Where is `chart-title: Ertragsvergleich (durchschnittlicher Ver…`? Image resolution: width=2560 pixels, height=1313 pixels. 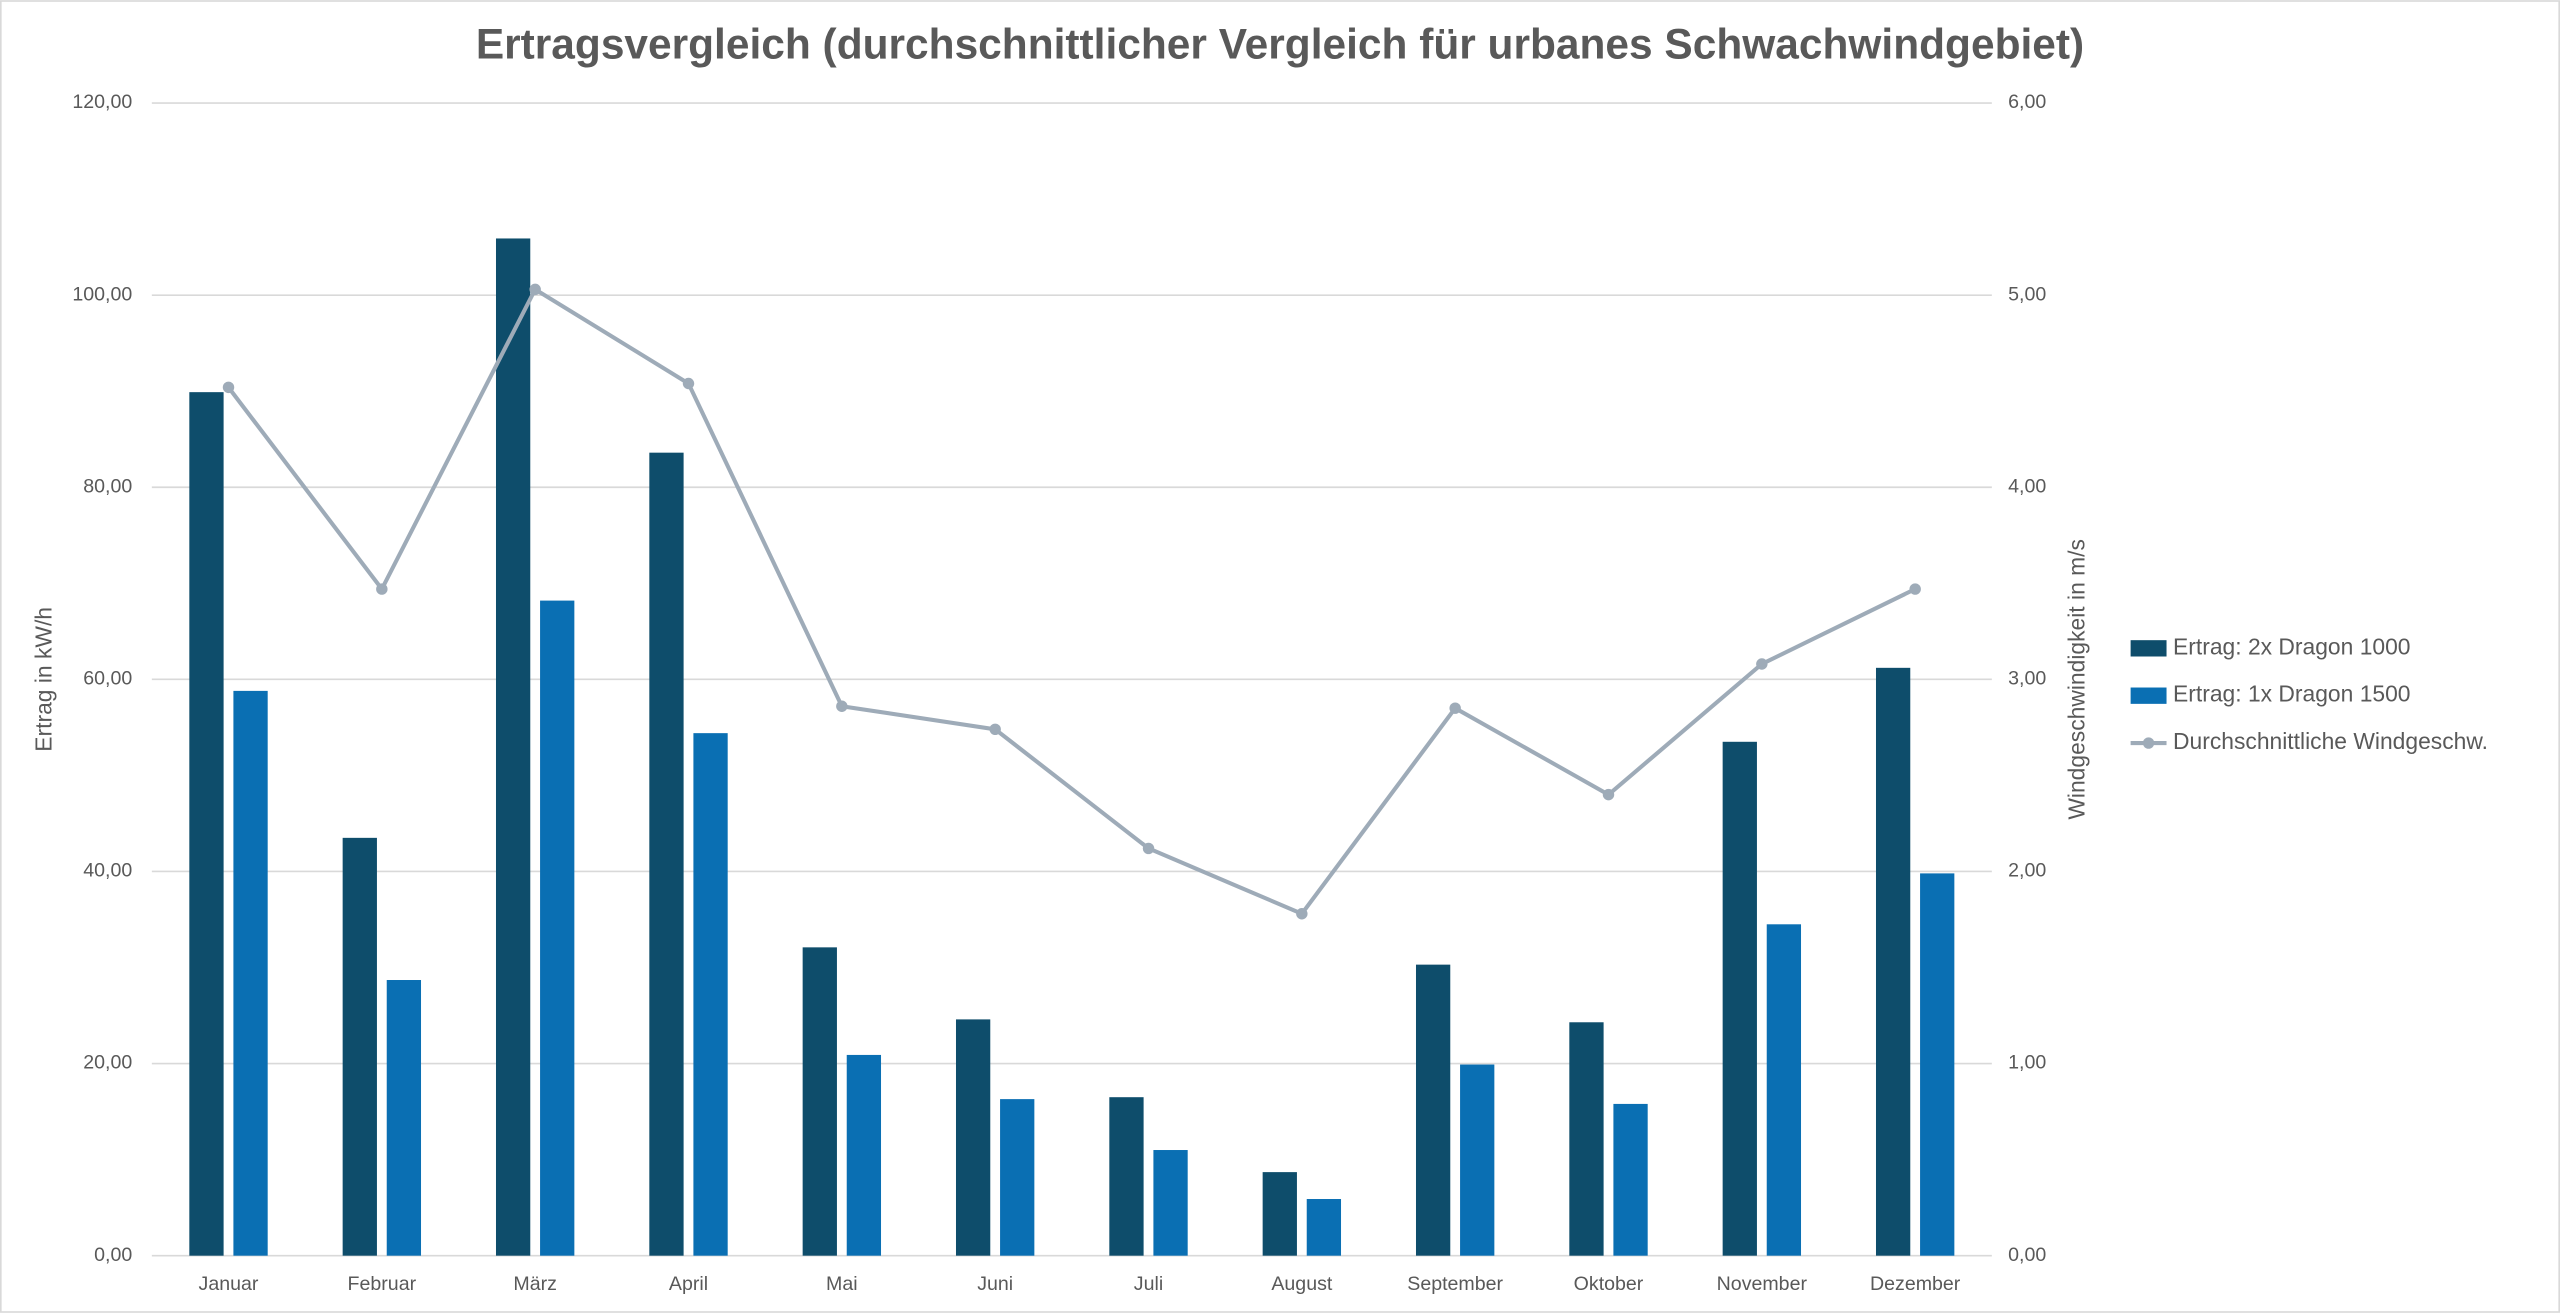 chart-title: Ertragsvergleich (durchschnittlicher Ver… is located at coordinates (1280, 44).